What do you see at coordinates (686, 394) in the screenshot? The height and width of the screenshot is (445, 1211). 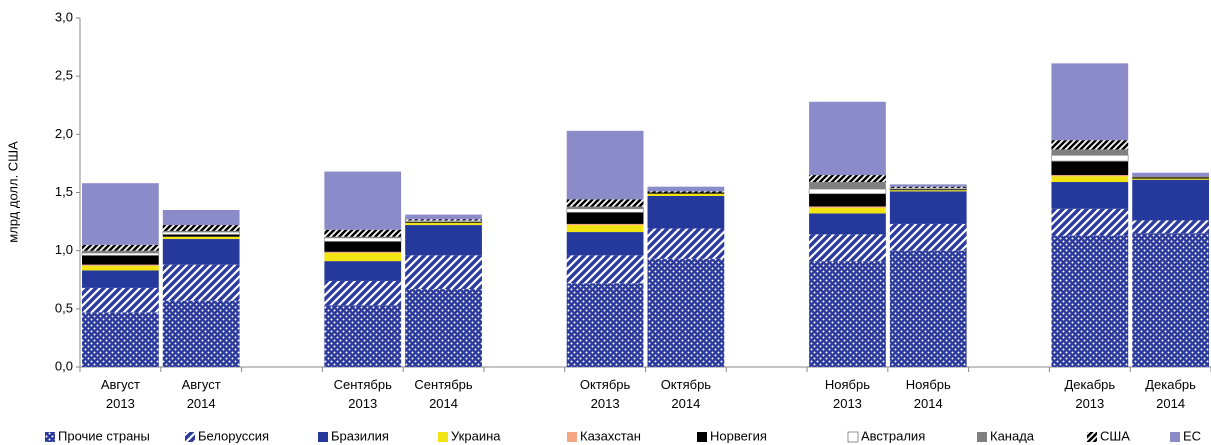 I see `x-tick-label: Октябрь 2014` at bounding box center [686, 394].